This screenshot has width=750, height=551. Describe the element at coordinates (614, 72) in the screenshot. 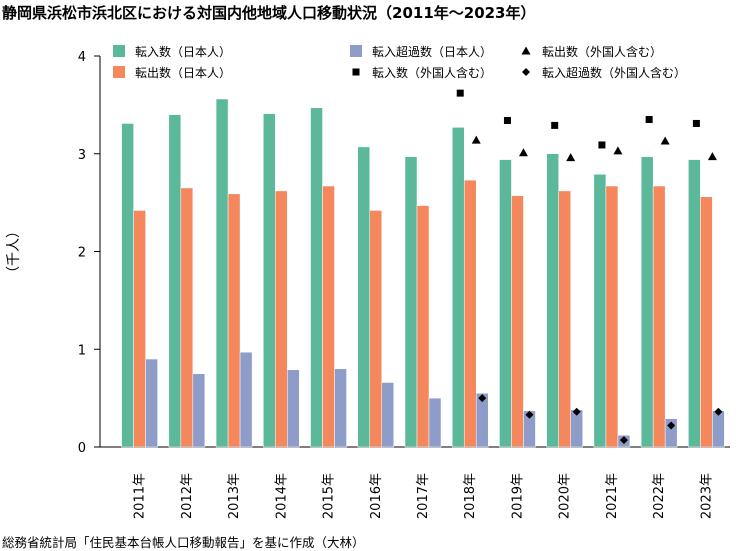

I see `legend-label: 転入超過数（外国人含む）` at that location.